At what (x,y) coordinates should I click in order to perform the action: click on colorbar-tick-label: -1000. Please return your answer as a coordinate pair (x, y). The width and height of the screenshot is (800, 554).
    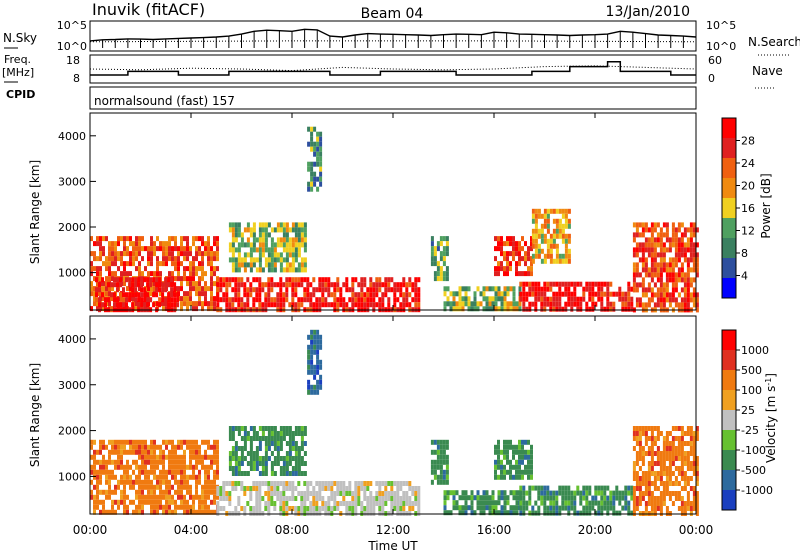
    Looking at the image, I should click on (757, 490).